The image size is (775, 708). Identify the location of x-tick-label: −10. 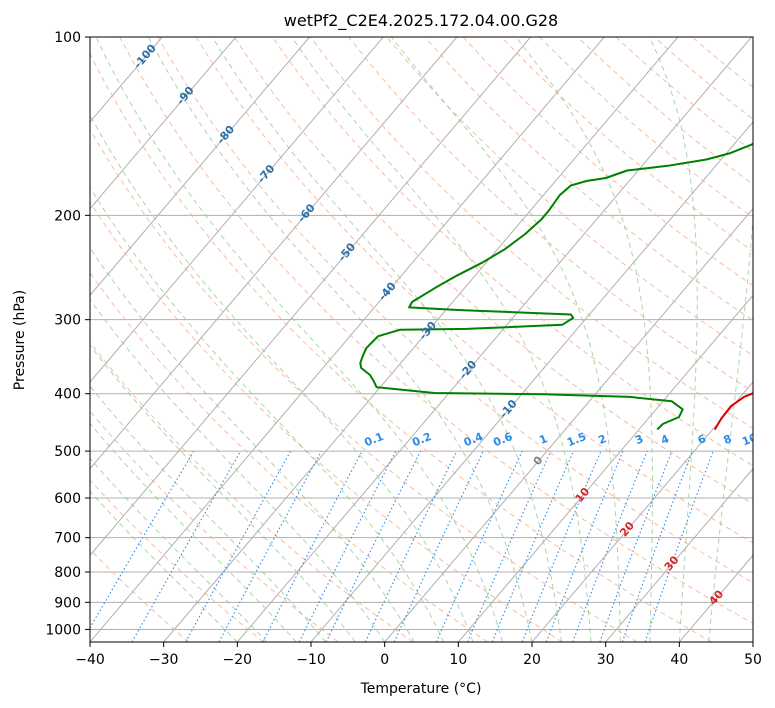
(311, 660).